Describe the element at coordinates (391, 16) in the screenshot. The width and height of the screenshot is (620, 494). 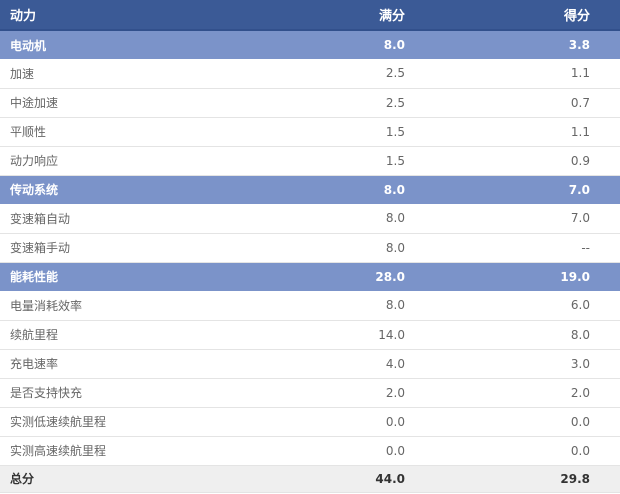
I see `column-header-full-score: 满分` at that location.